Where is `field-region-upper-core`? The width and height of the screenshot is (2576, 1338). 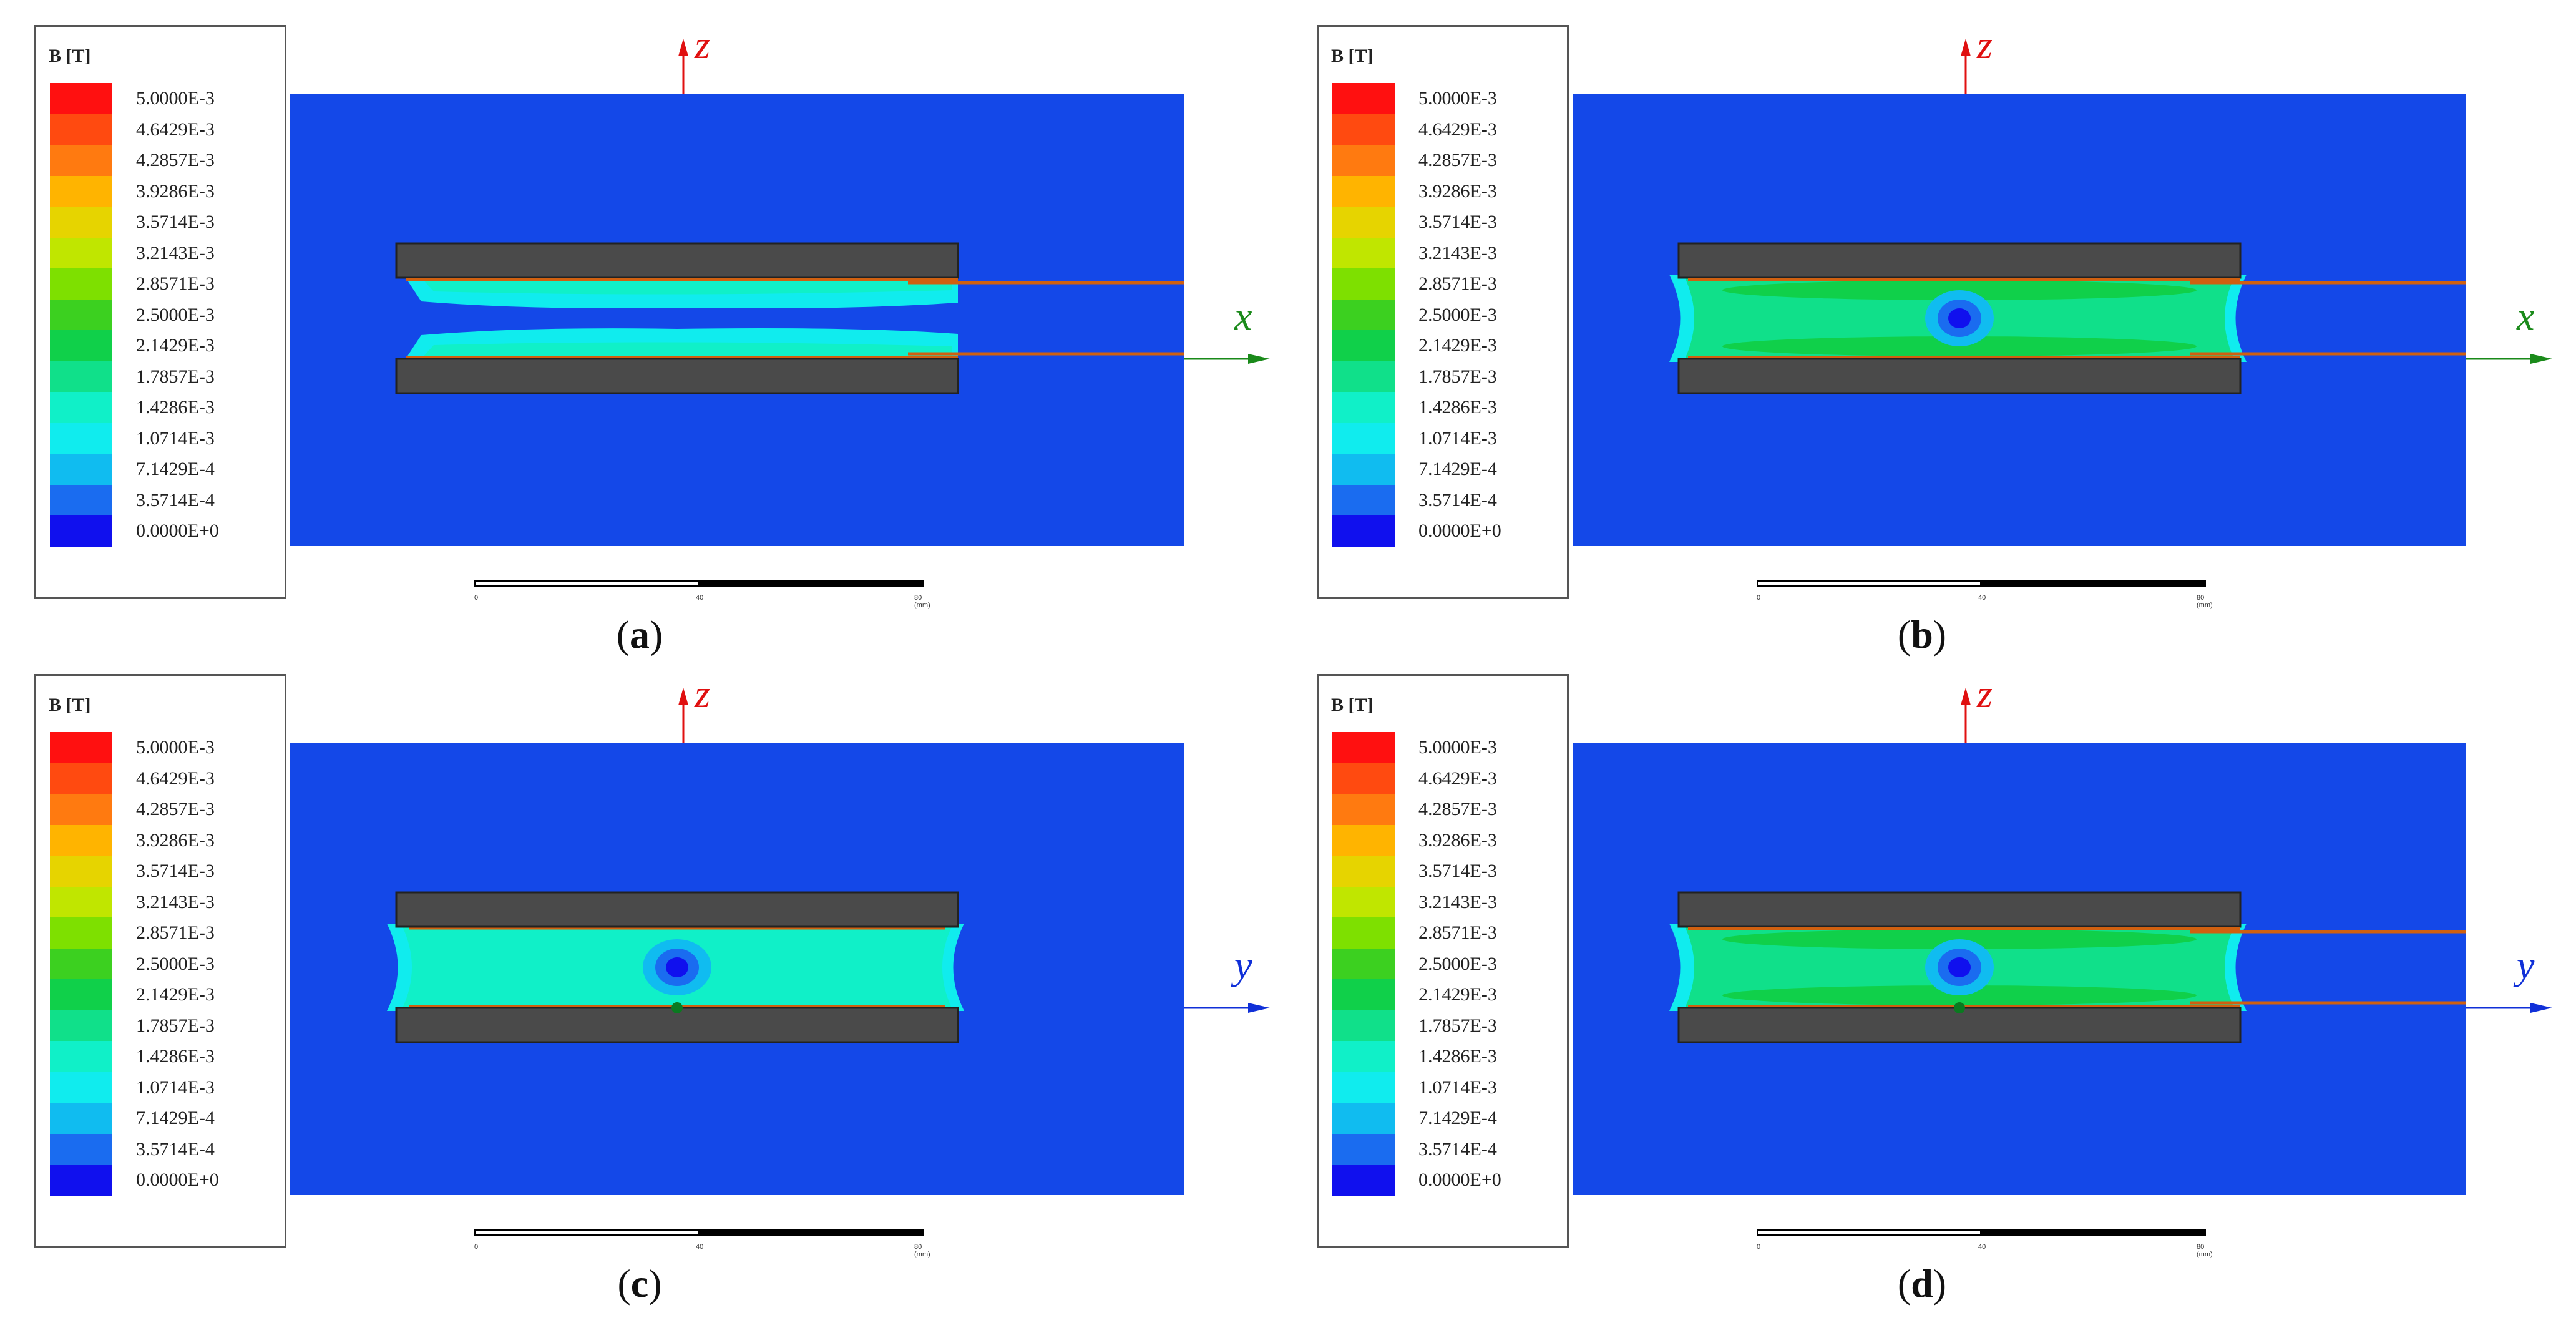 field-region-upper-core is located at coordinates (686, 286).